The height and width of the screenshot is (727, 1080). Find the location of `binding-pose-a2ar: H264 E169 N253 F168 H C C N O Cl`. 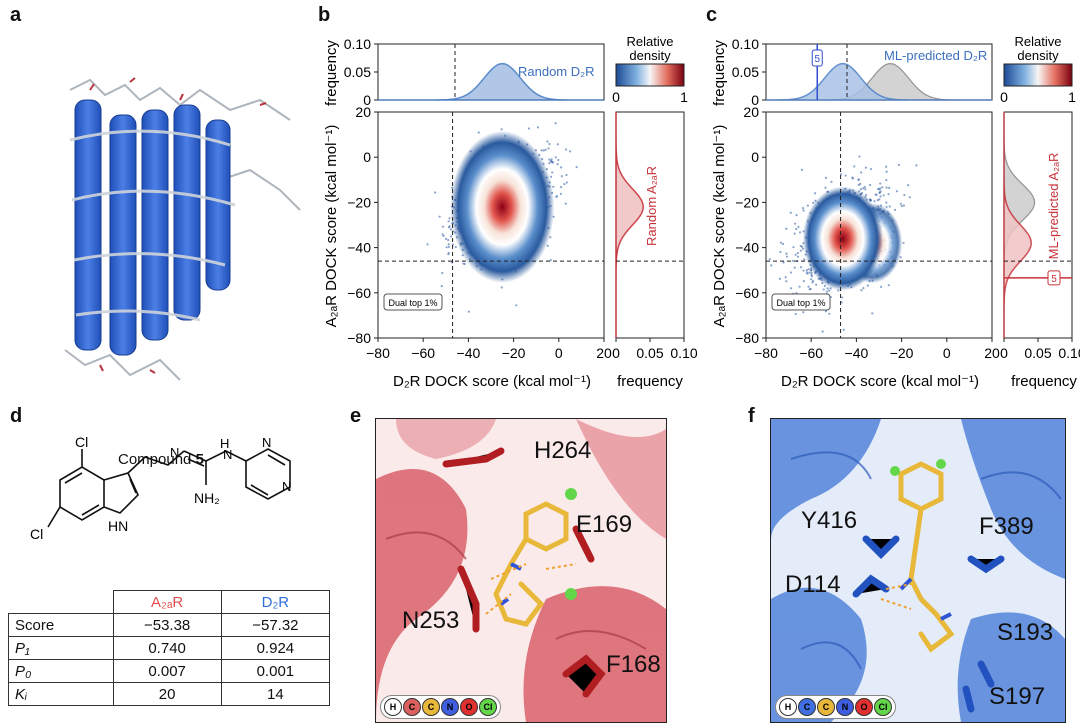

binding-pose-a2ar: H264 E169 N253 F168 H C C N O Cl is located at coordinates (521, 570).